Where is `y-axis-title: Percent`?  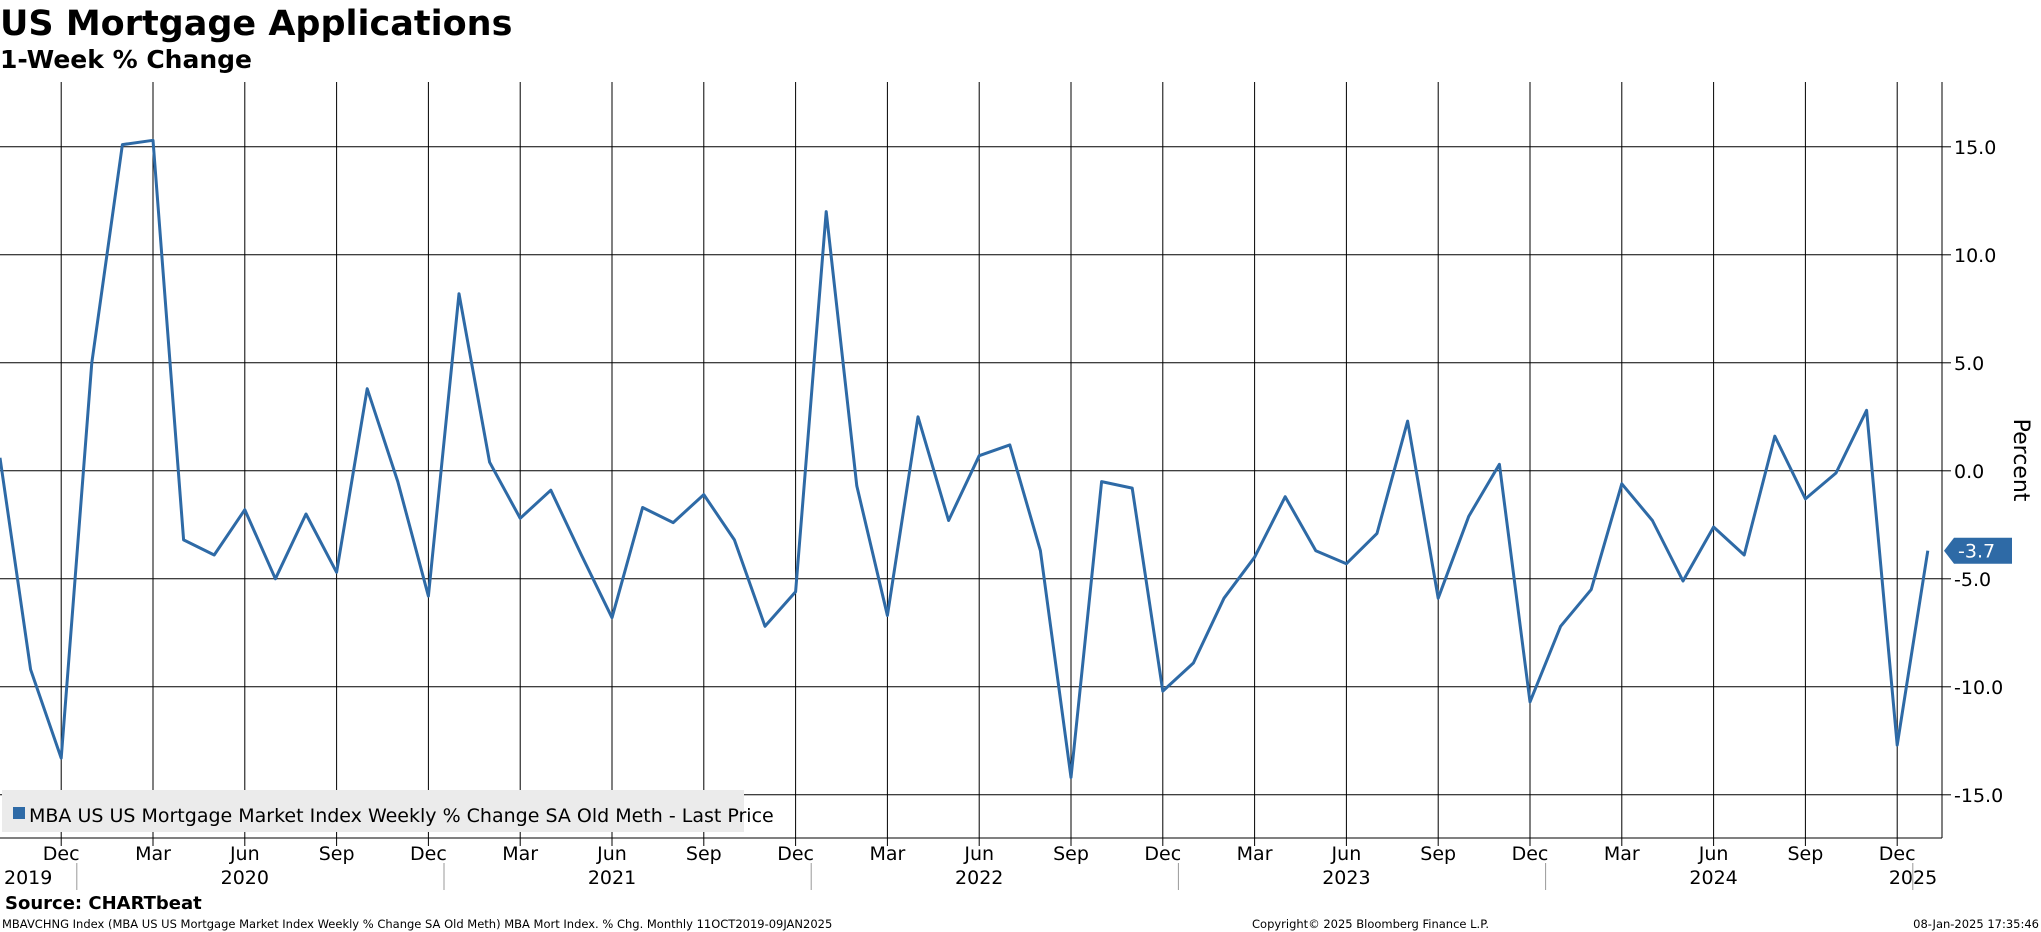 y-axis-title: Percent is located at coordinates (2020, 460).